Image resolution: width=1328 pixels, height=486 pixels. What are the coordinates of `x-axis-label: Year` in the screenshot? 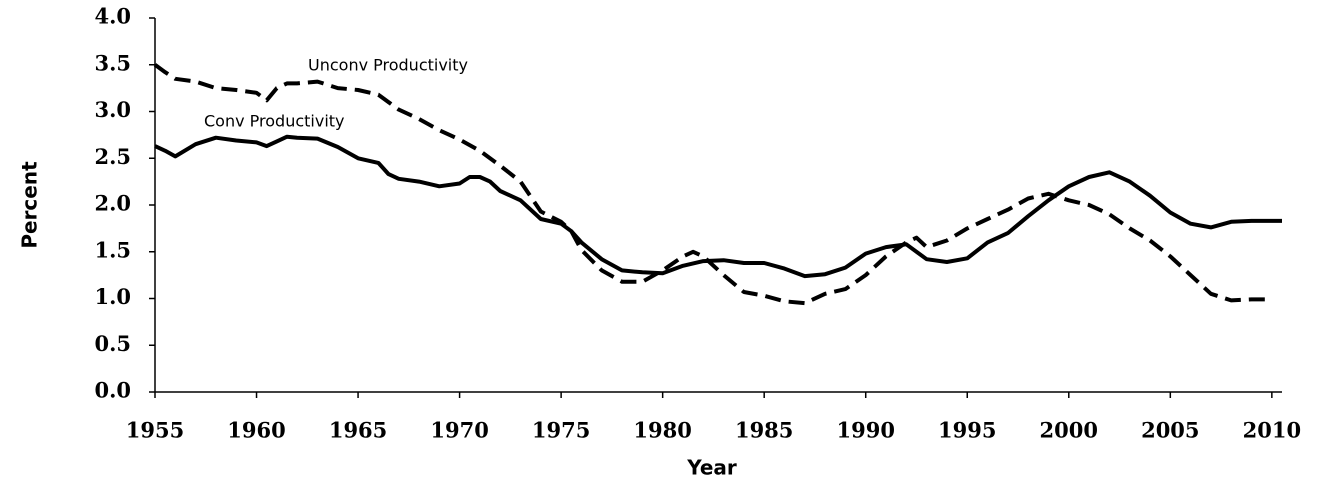 It's located at (711, 468).